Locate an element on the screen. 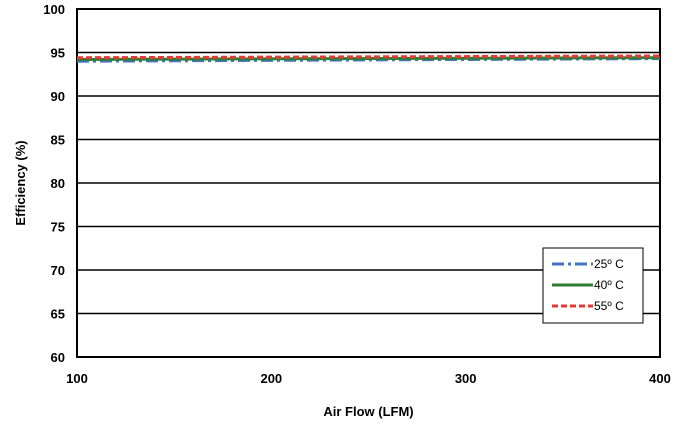 The width and height of the screenshot is (691, 425). legend: 25º C 40º C 55º C is located at coordinates (593, 285).